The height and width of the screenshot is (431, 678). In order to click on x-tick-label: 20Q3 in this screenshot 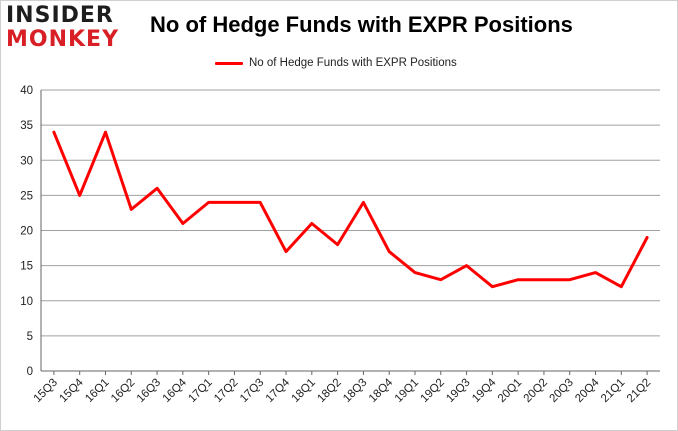, I will do `click(561, 391)`.